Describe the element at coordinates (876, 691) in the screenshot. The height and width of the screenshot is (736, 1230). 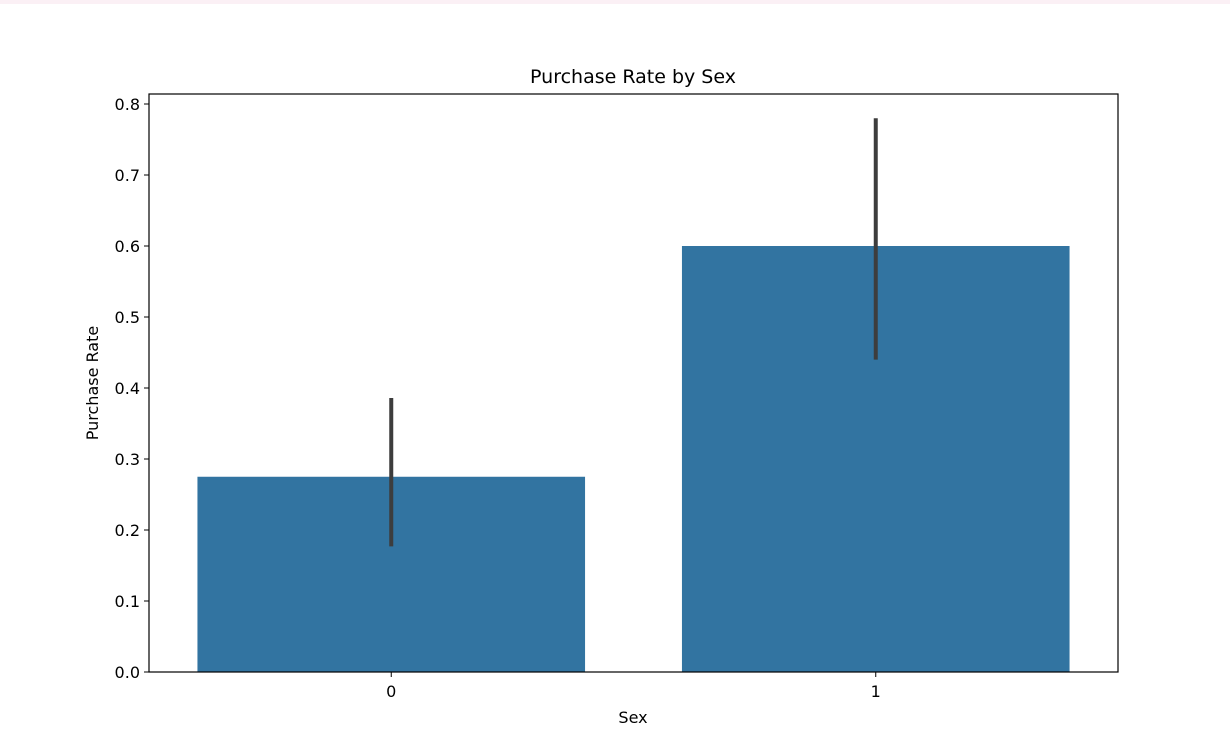
I see `x-tick-label: 1` at that location.